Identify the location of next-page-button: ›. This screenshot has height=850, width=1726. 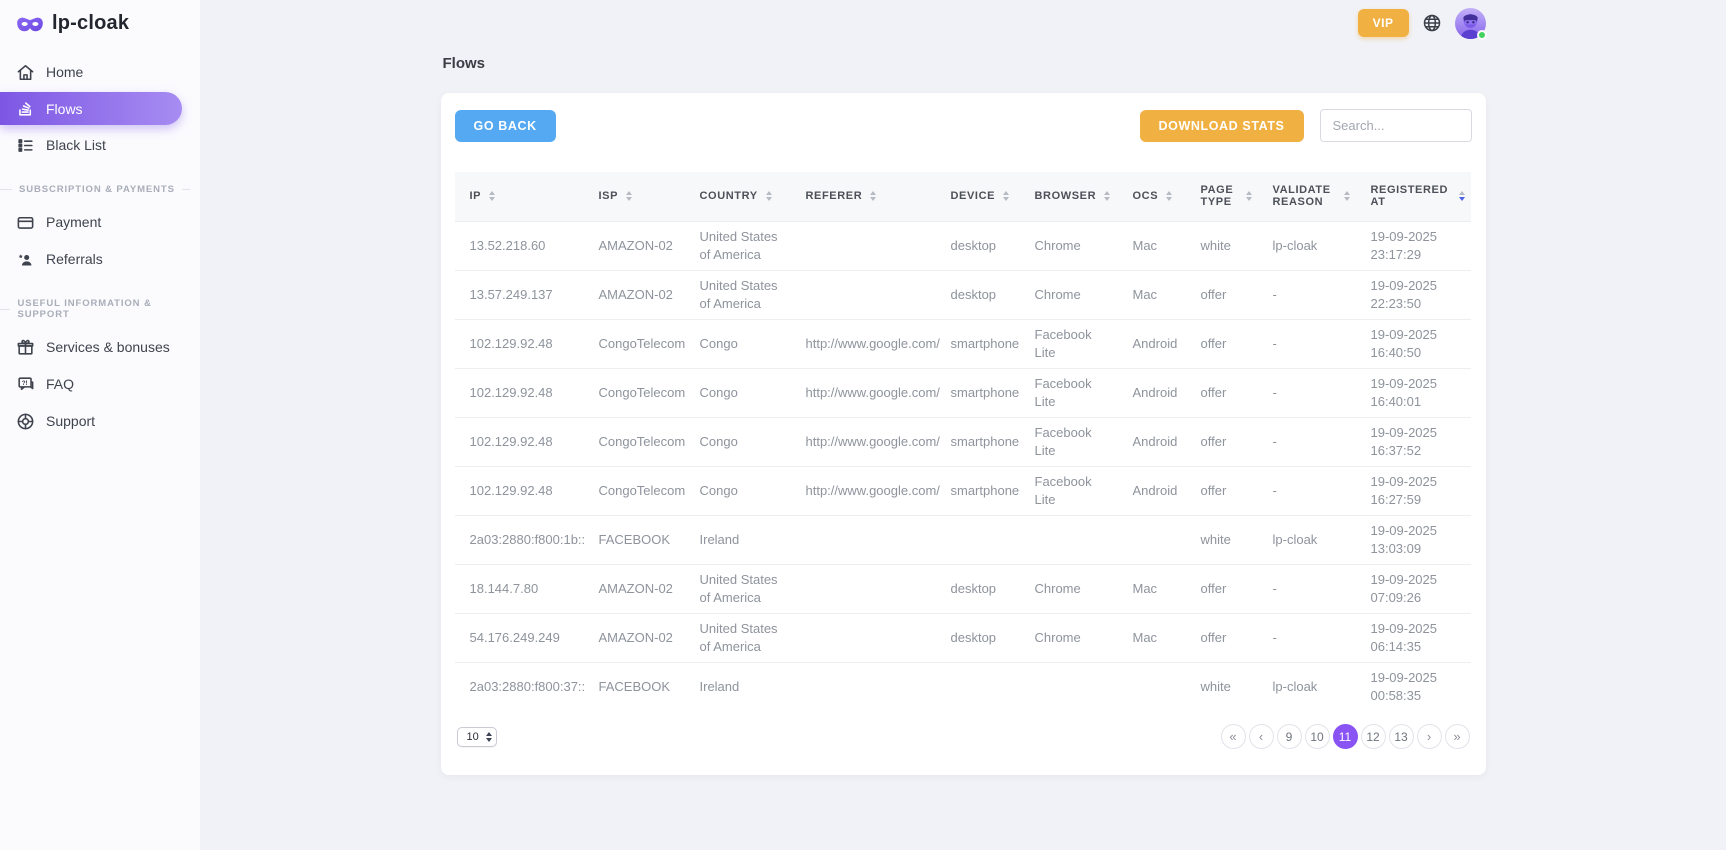
(1429, 736).